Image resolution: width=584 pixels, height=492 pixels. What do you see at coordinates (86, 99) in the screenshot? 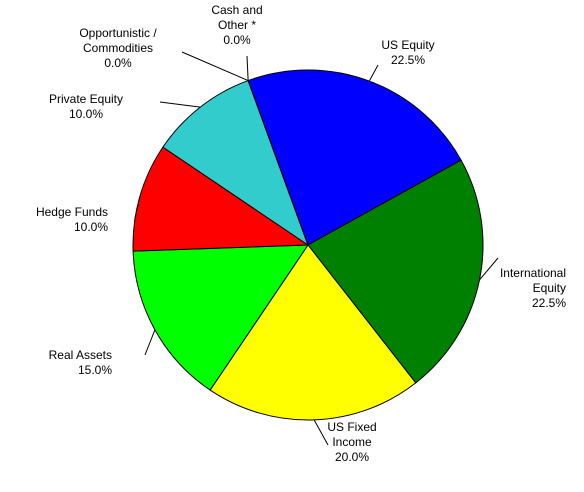
I see `slice-name: Private Equity` at bounding box center [86, 99].